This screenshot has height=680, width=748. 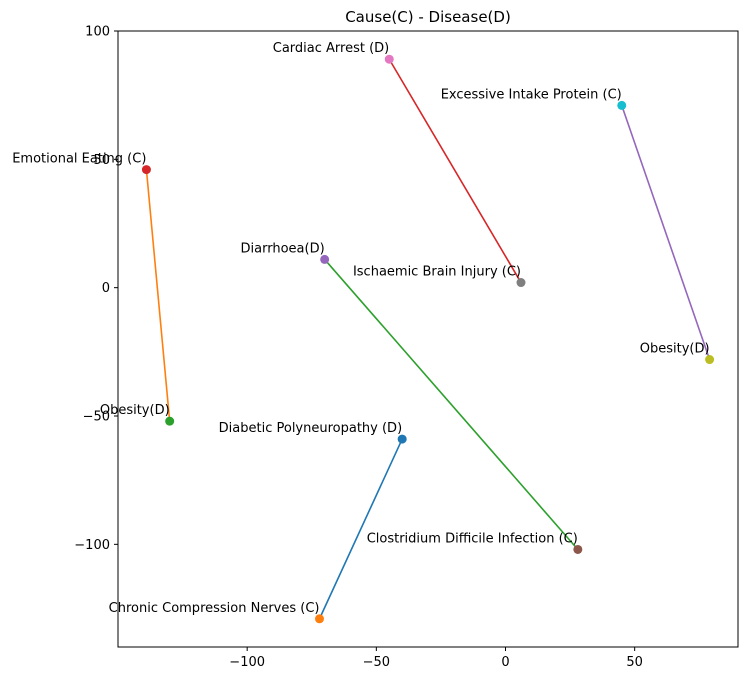 I want to click on chart-title: Cause(C) - Disease(D), so click(x=428, y=17).